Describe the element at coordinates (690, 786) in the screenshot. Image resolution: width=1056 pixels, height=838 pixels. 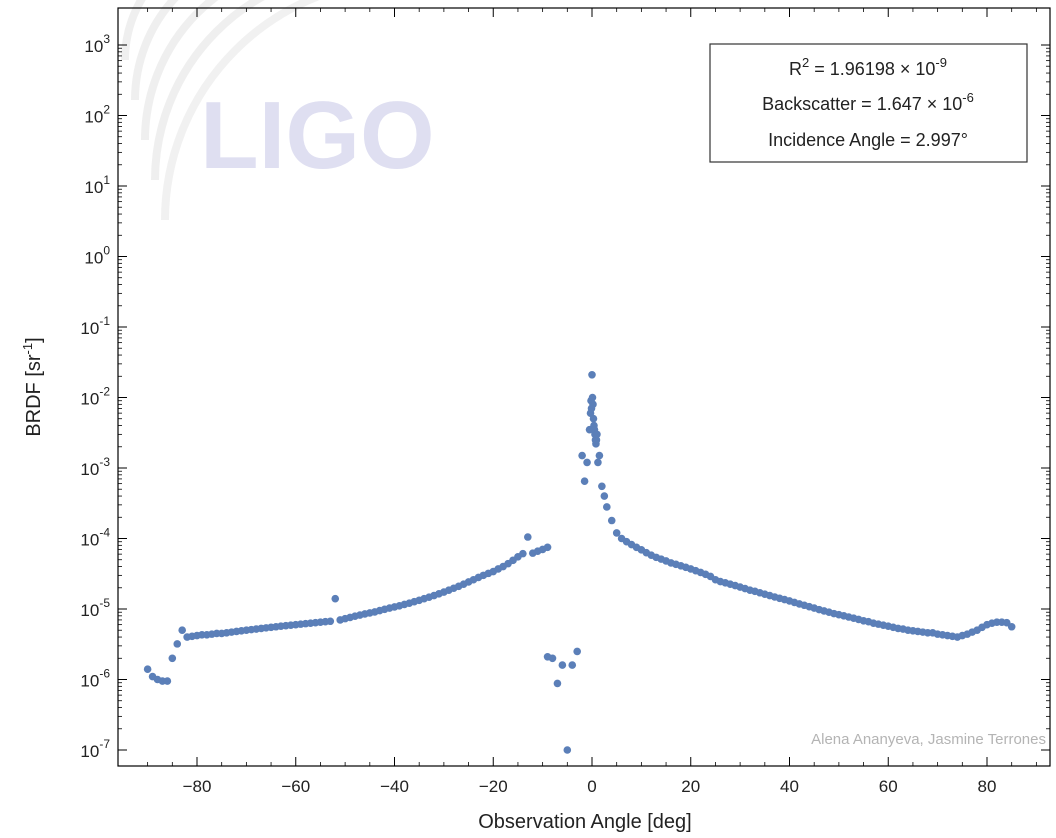
I see `x-tick-label: 20` at that location.